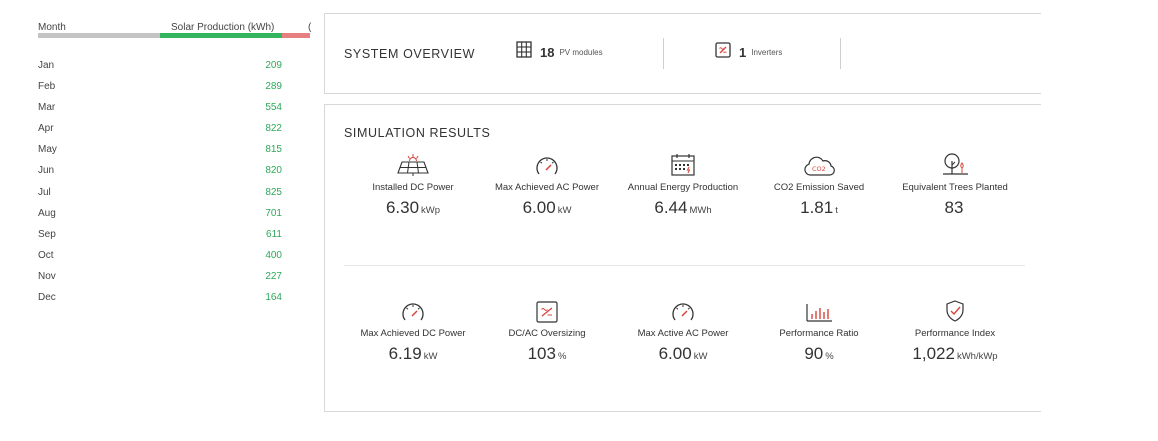 This screenshot has height=441, width=1158. What do you see at coordinates (174, 197) in the screenshot?
I see `table-row: Jul 825` at bounding box center [174, 197].